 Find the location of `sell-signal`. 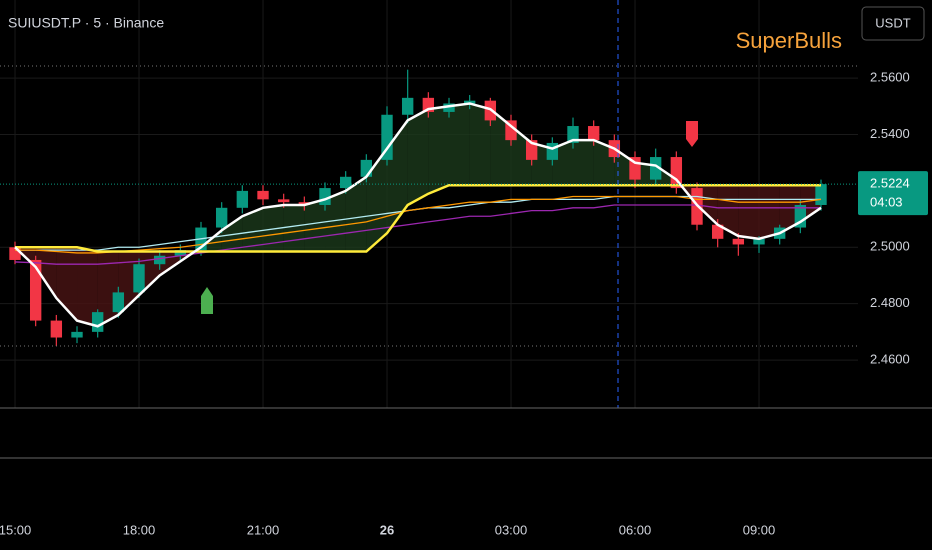

sell-signal is located at coordinates (692, 134).